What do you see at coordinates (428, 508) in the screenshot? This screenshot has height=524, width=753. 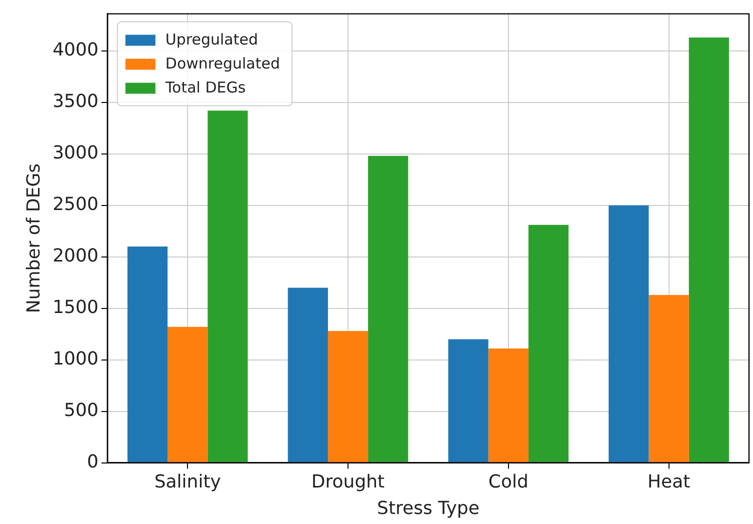 I see `x-axis-title: Stress Type` at bounding box center [428, 508].